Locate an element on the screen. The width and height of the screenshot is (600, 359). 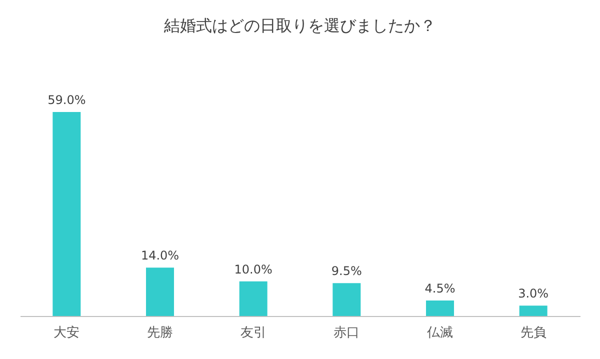
data-label: 14.0% is located at coordinates (160, 255).